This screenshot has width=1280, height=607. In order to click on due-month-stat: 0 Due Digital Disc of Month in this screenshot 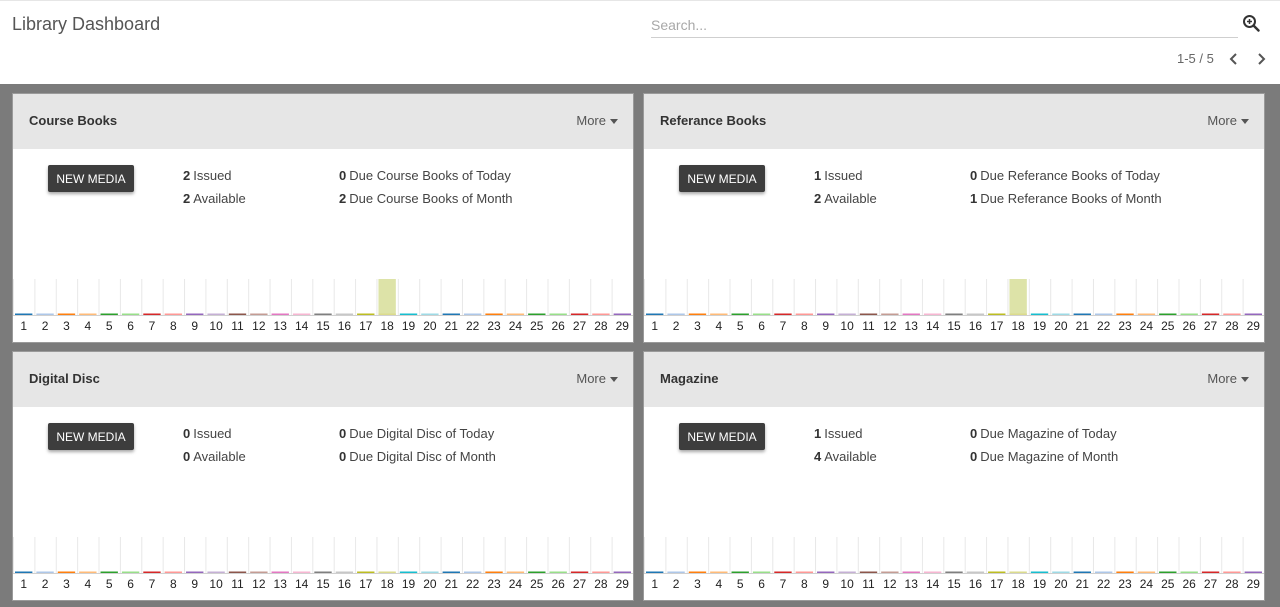, I will do `click(417, 456)`.